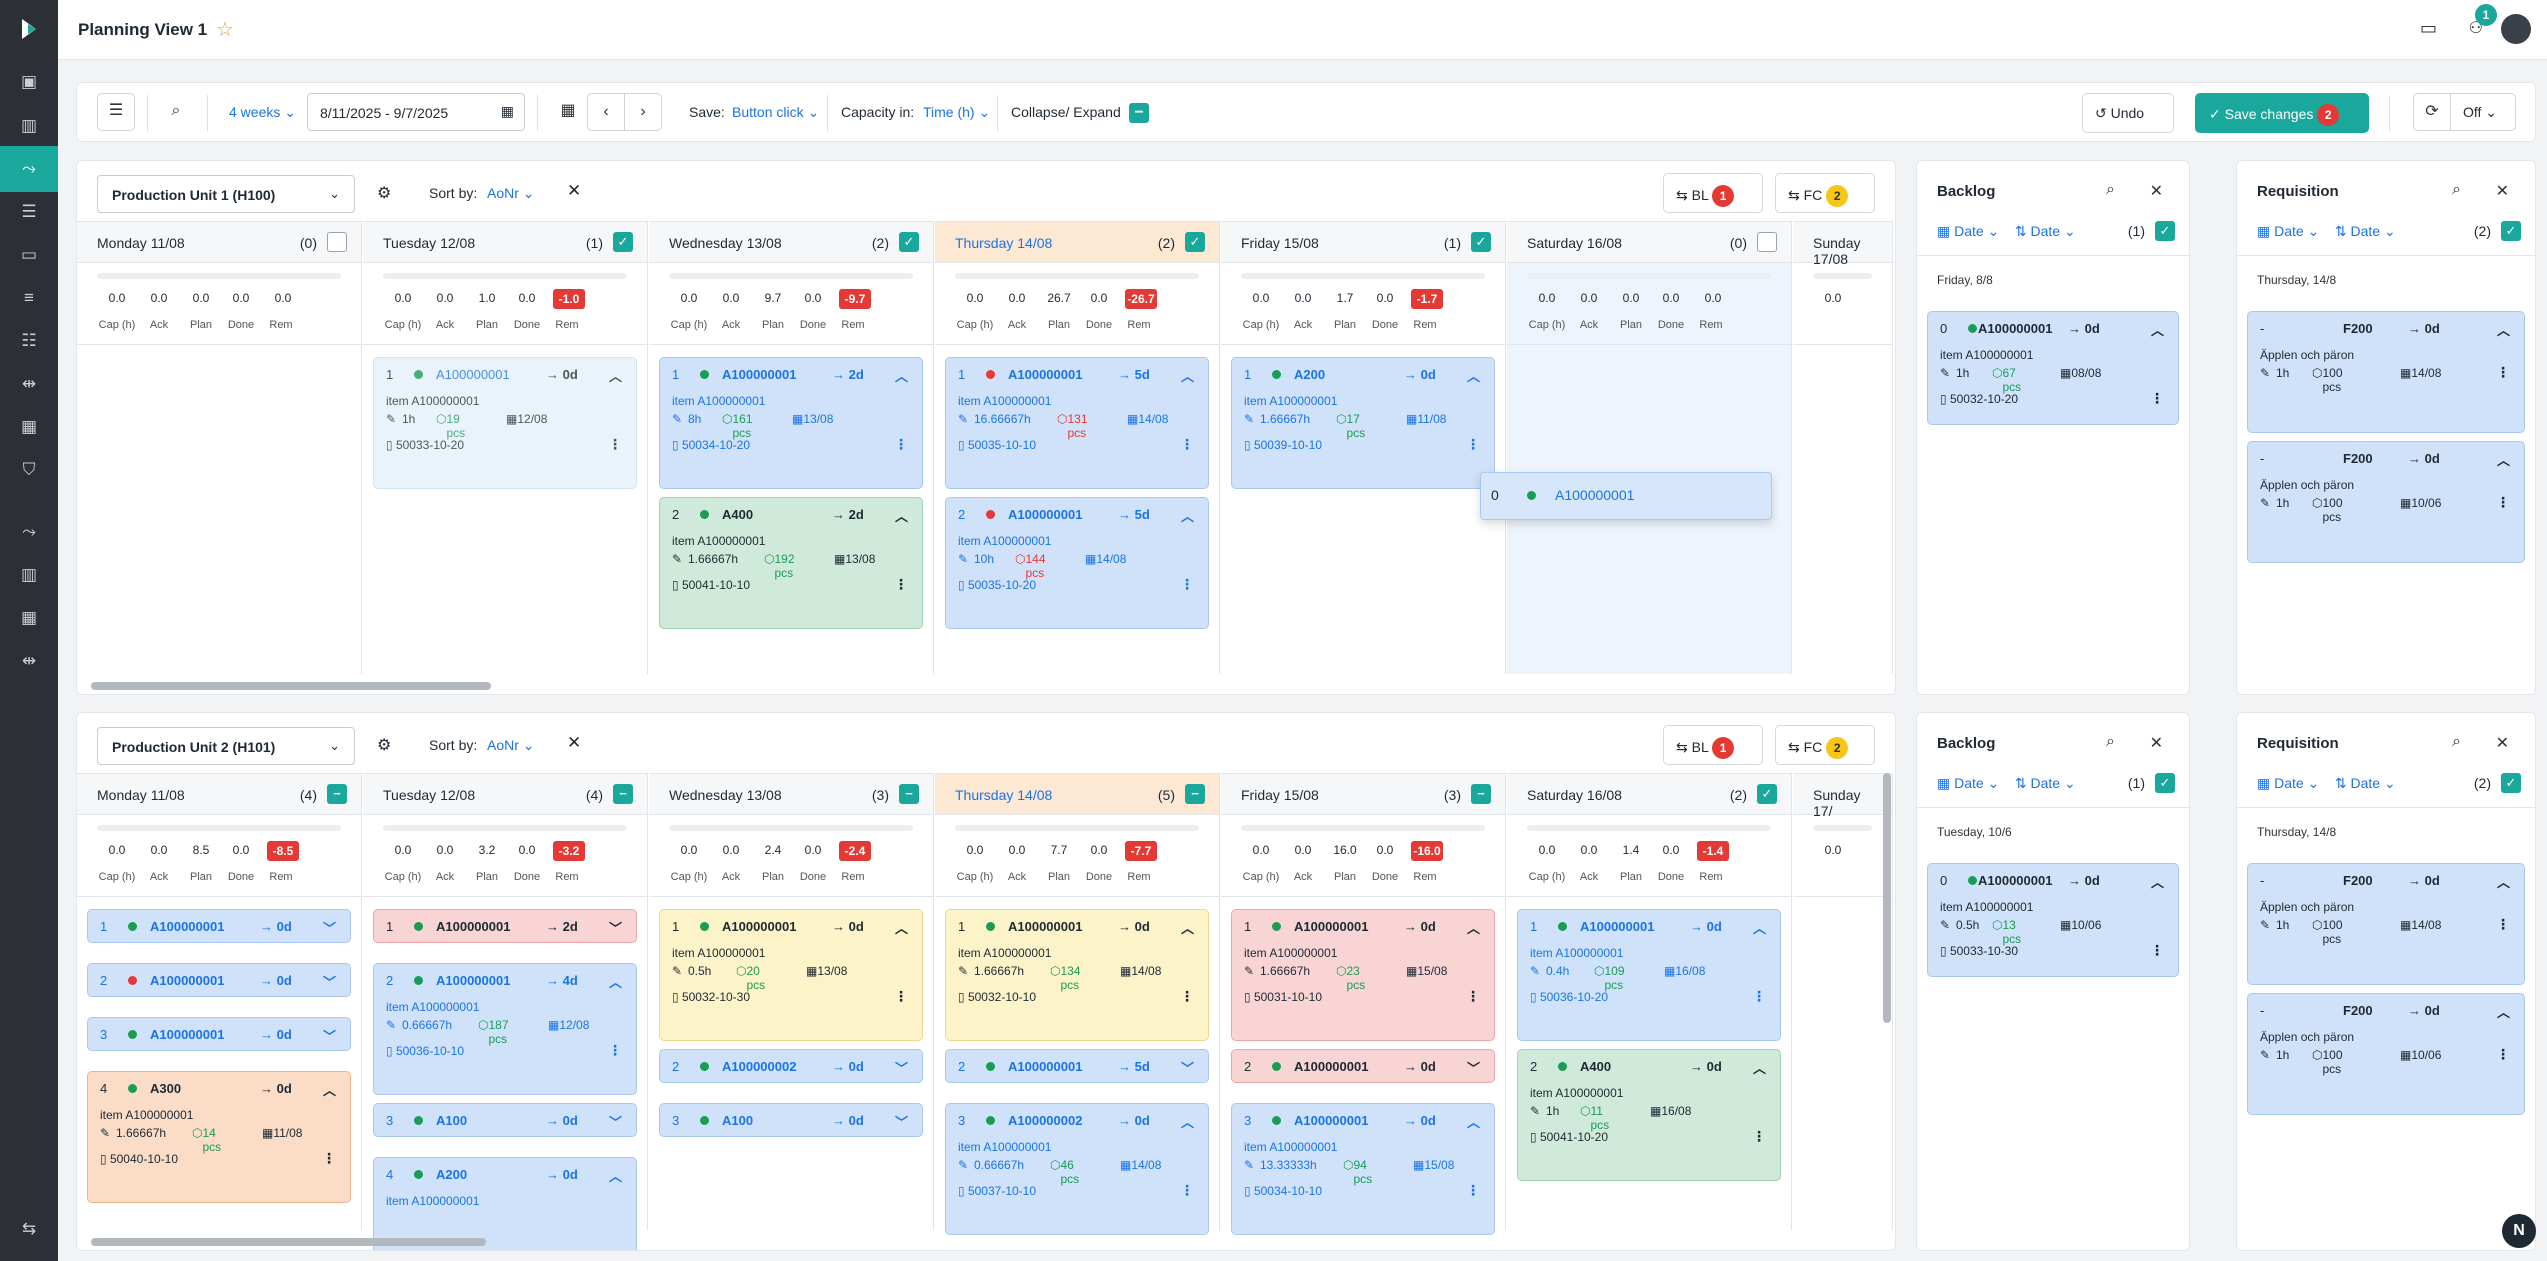 The width and height of the screenshot is (2547, 1261). I want to click on favorite-star-icon: ☆, so click(225, 30).